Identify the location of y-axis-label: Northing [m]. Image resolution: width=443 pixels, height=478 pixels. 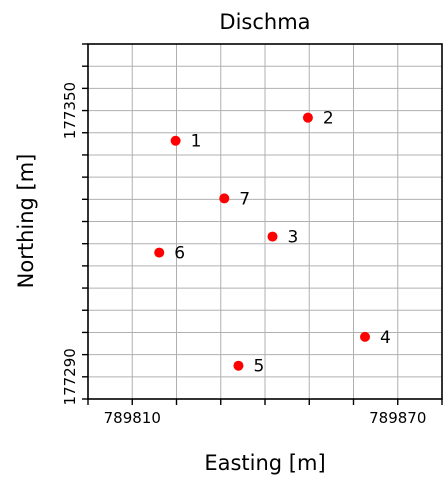
(26, 221).